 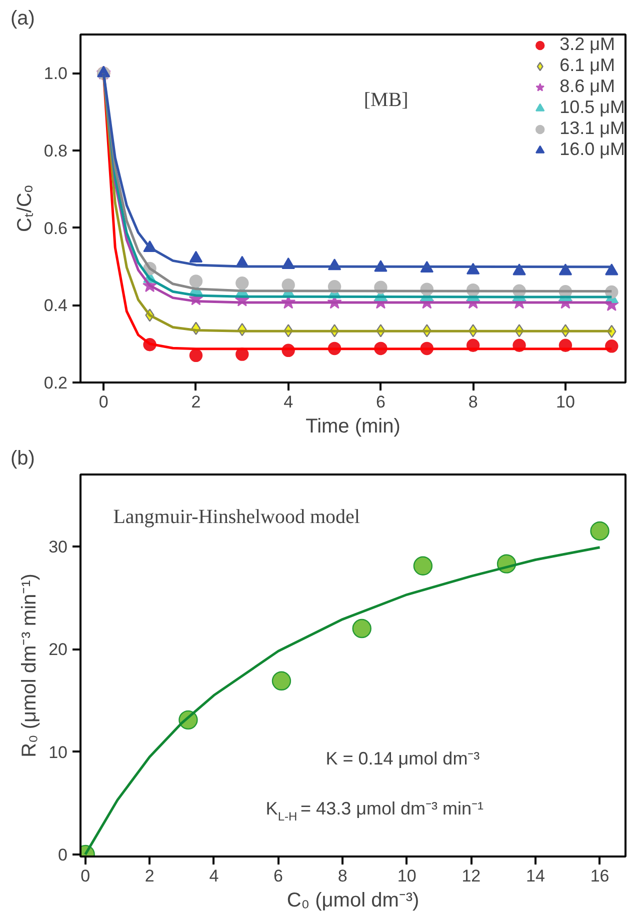 What do you see at coordinates (592, 149) in the screenshot?
I see `legend-label: 16.0 μM` at bounding box center [592, 149].